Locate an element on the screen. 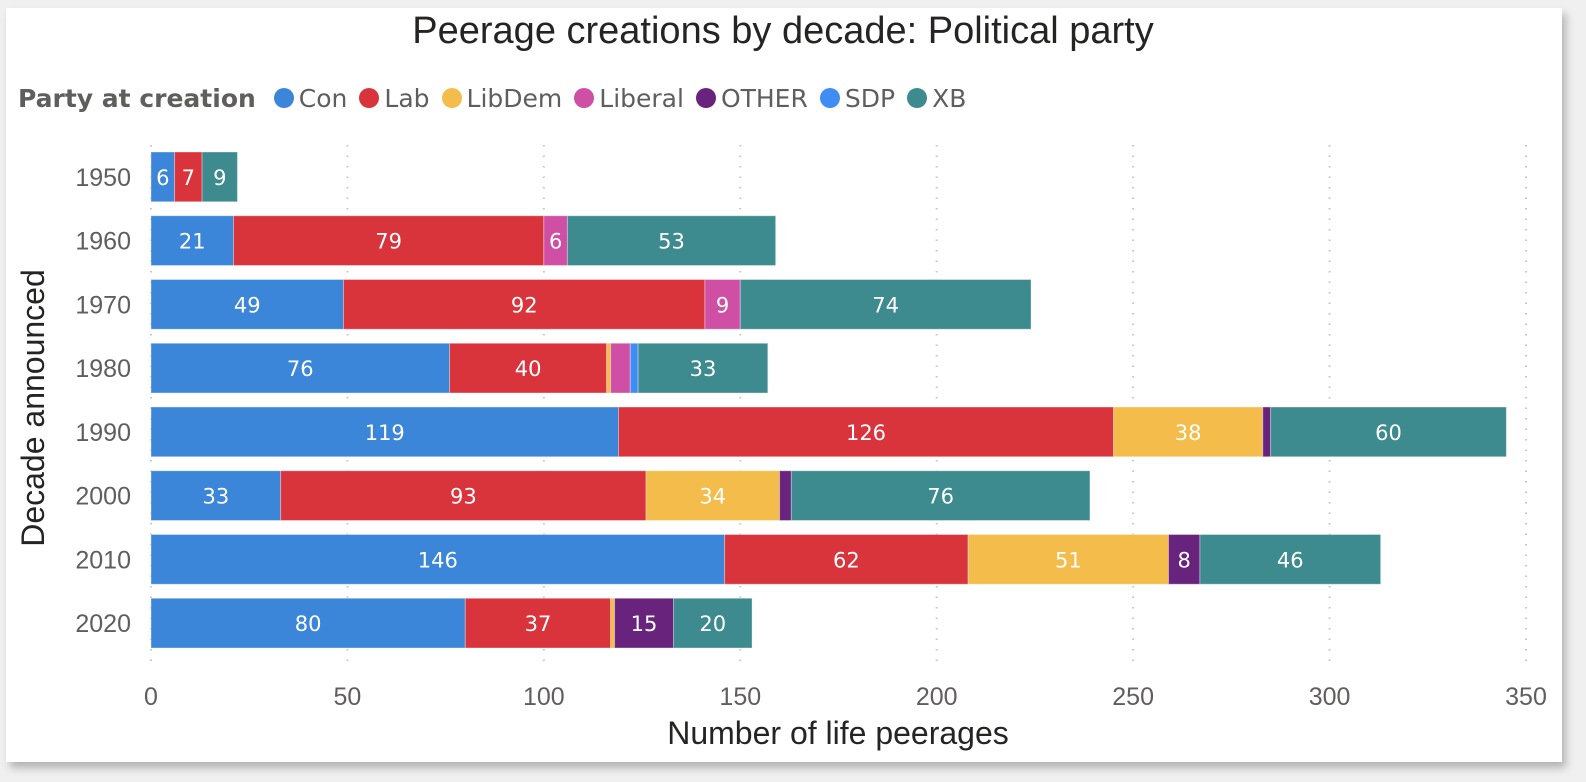  legend-item-lab: Lab is located at coordinates (394, 98).